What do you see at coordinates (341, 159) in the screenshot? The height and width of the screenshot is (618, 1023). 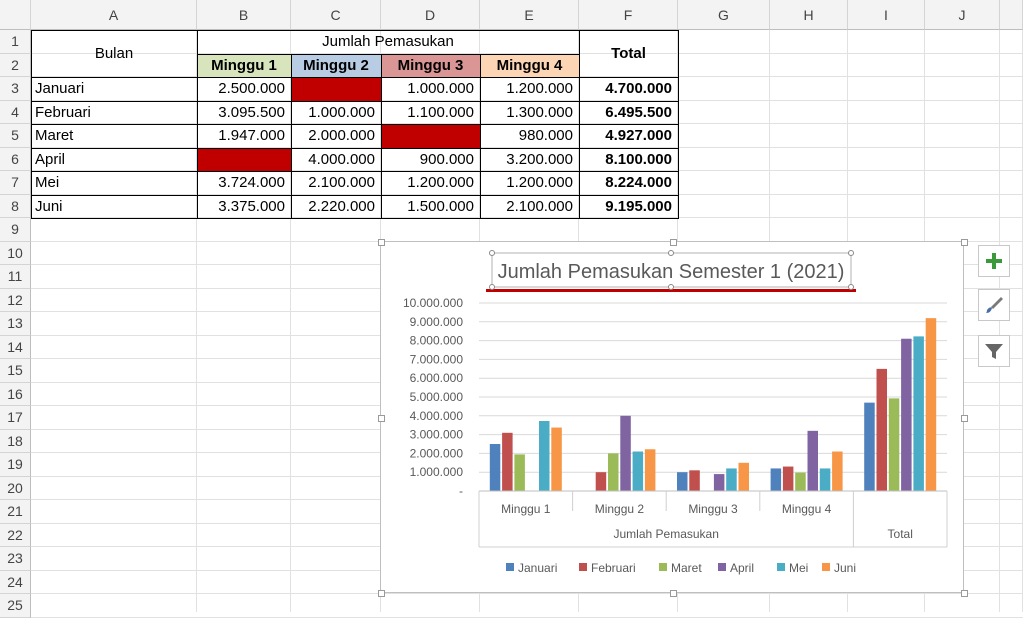 I see `cell-value: 4.000.000` at bounding box center [341, 159].